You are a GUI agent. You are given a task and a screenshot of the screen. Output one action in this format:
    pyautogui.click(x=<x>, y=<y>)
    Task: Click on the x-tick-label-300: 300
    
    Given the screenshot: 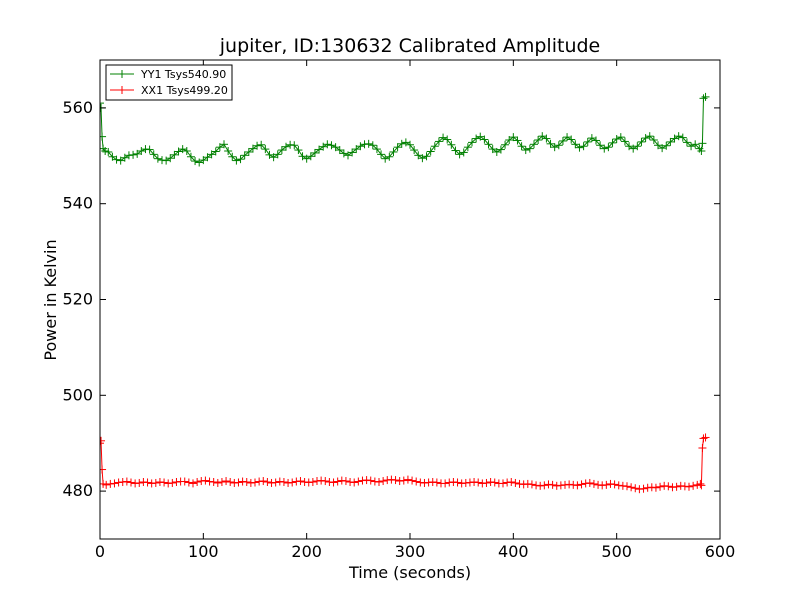 What is the action you would take?
    pyautogui.click(x=410, y=551)
    